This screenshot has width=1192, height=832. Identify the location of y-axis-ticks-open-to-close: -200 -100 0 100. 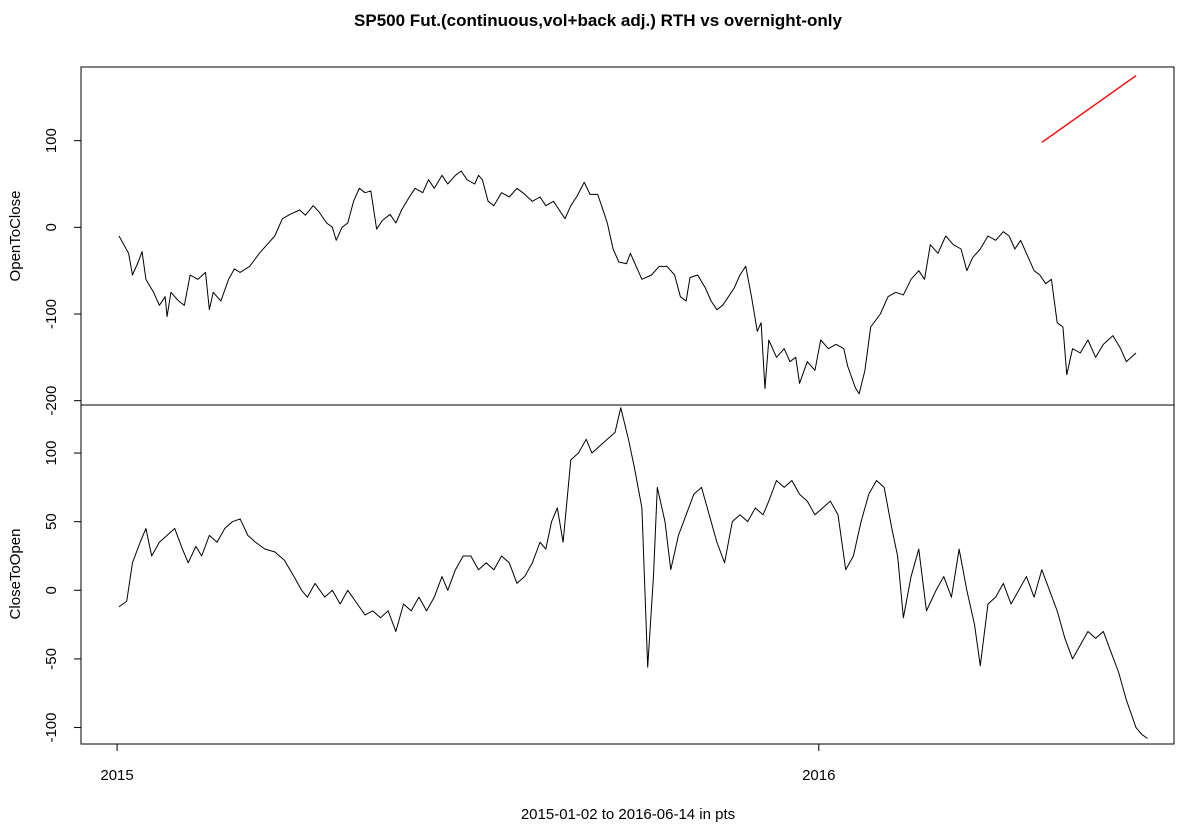
(62, 272).